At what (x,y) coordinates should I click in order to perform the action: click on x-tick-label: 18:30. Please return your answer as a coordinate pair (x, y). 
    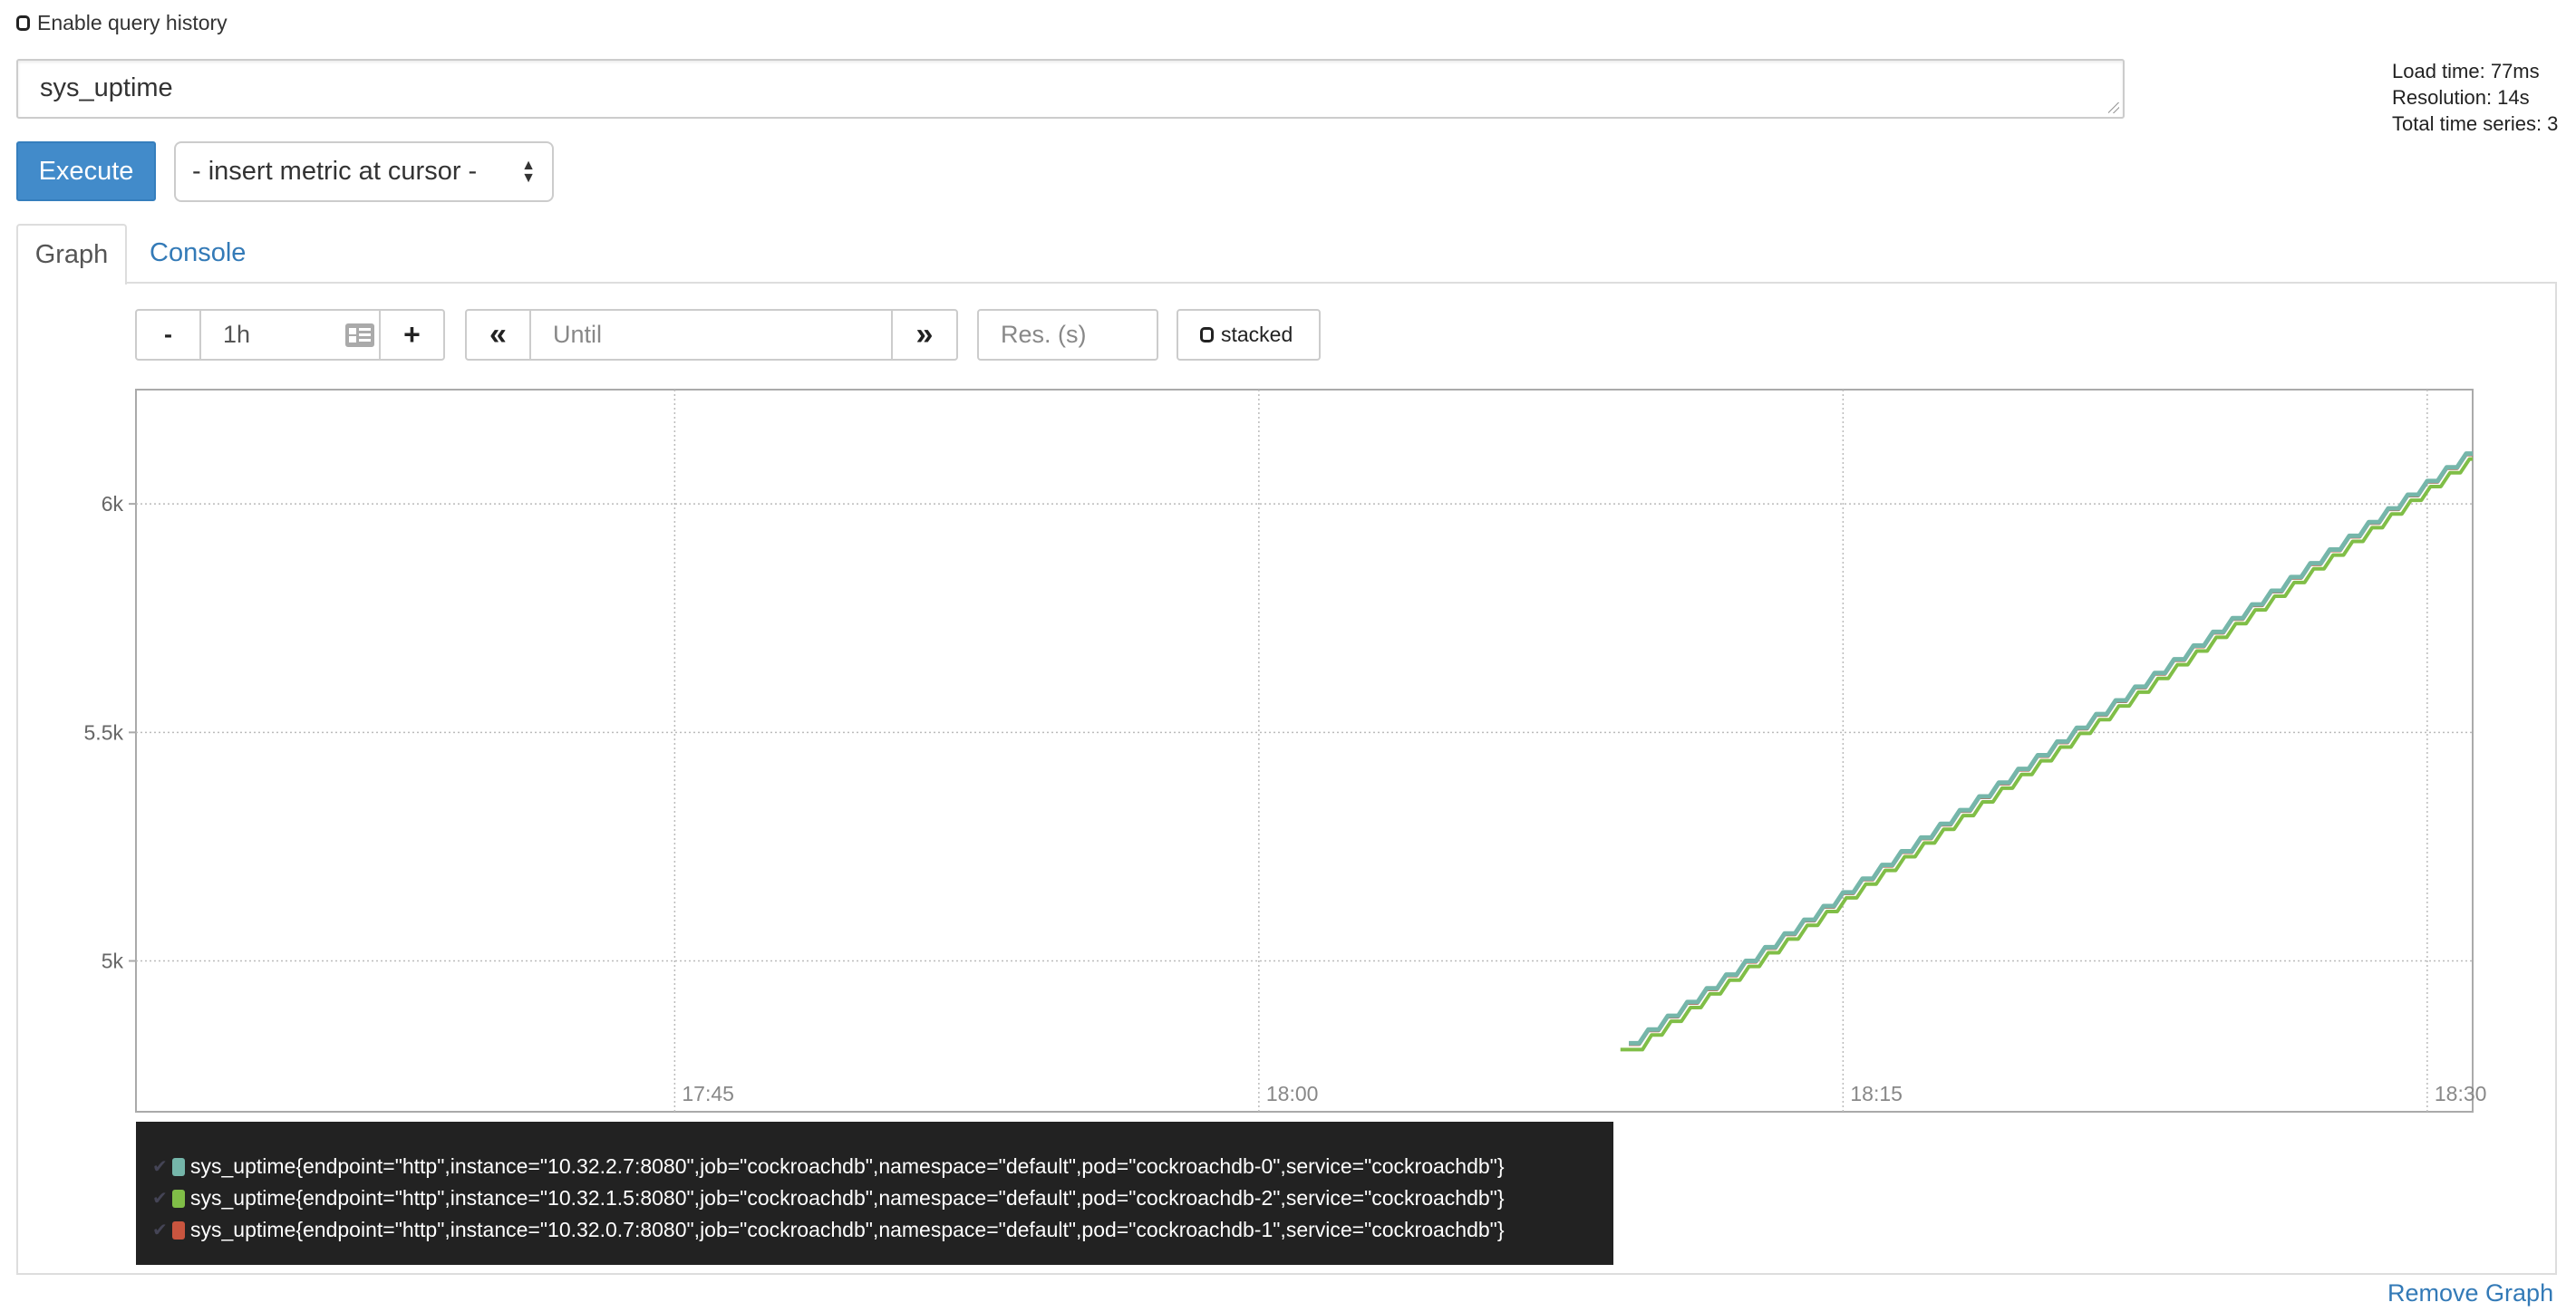
    Looking at the image, I should click on (2461, 1093).